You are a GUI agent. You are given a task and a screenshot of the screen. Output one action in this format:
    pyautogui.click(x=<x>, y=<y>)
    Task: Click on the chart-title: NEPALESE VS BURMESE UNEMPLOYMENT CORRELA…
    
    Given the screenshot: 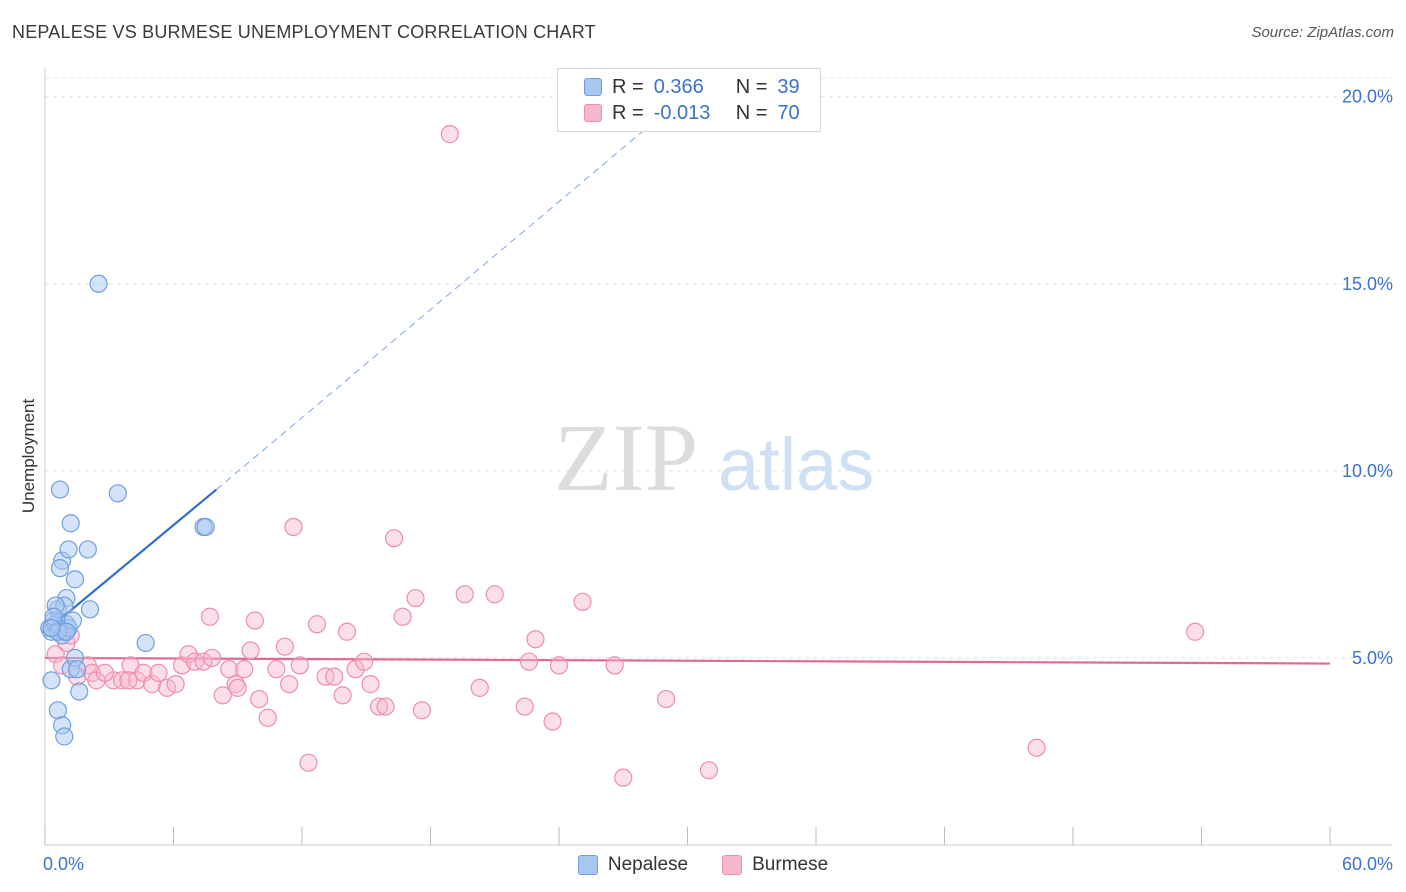 What is the action you would take?
    pyautogui.click(x=304, y=32)
    